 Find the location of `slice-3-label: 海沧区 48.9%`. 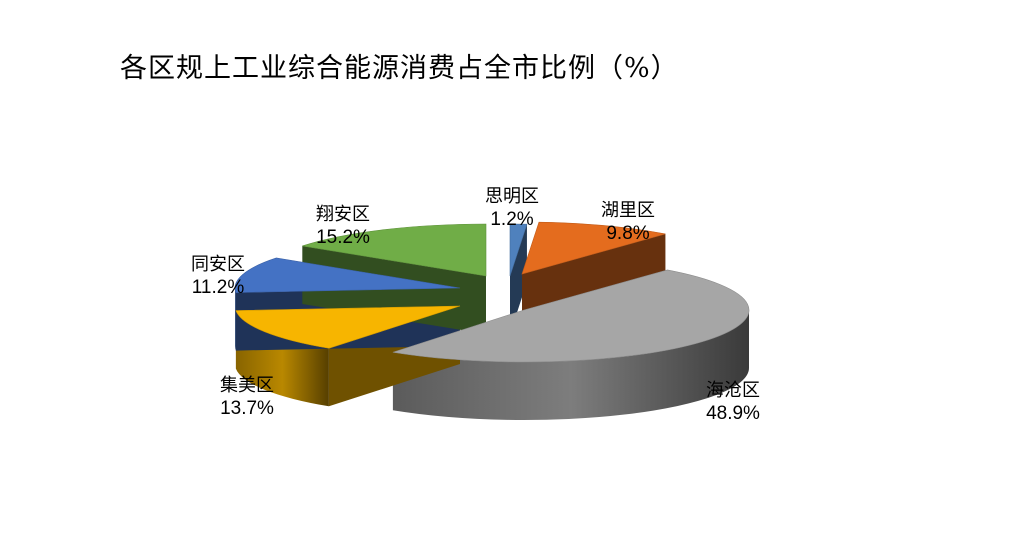

slice-3-label: 海沧区 48.9% is located at coordinates (733, 403).